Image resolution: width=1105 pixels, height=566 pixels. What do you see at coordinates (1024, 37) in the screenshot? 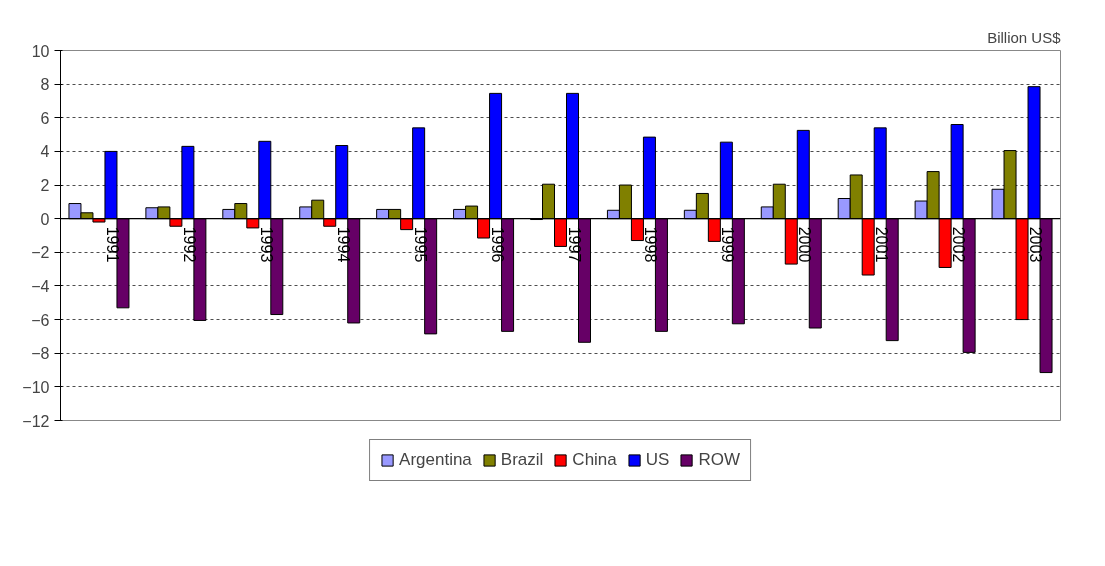
I see `text: Billion US$` at bounding box center [1024, 37].